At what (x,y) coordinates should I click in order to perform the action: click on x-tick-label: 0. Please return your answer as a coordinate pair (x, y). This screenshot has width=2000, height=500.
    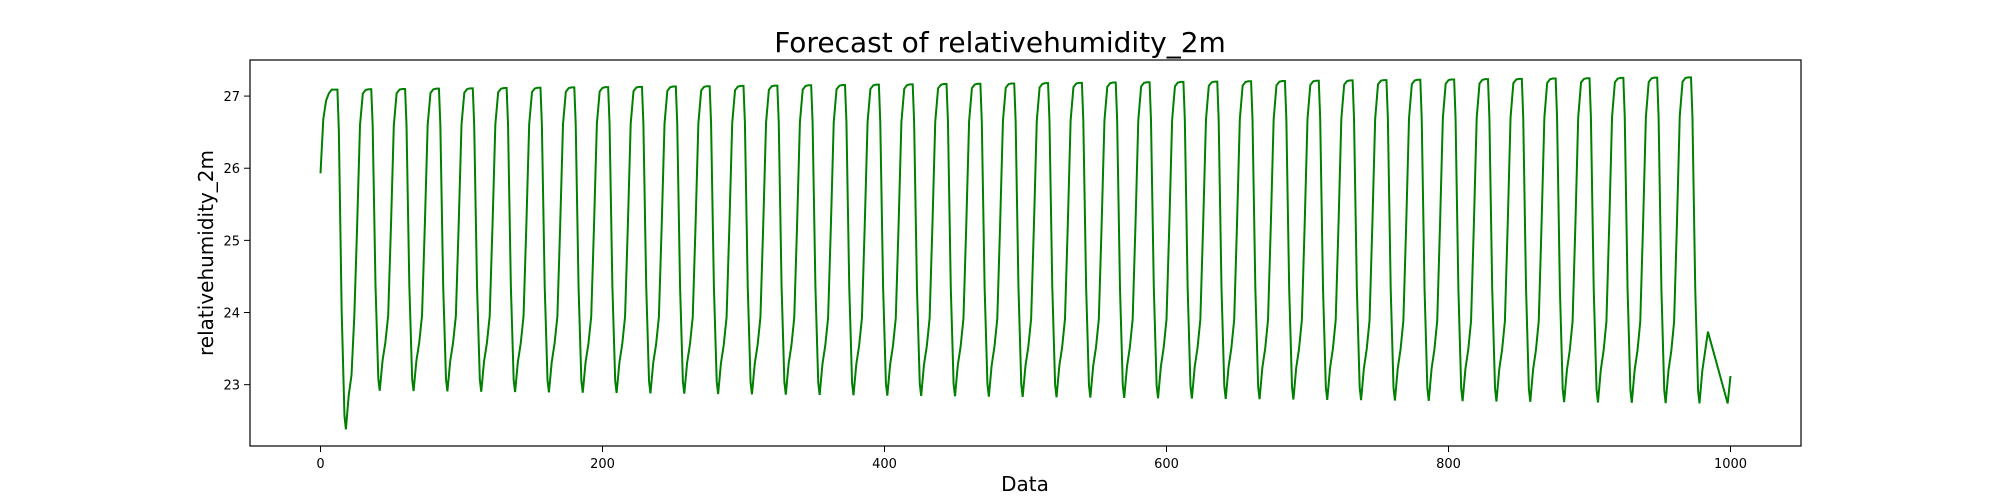
    Looking at the image, I should click on (320, 464).